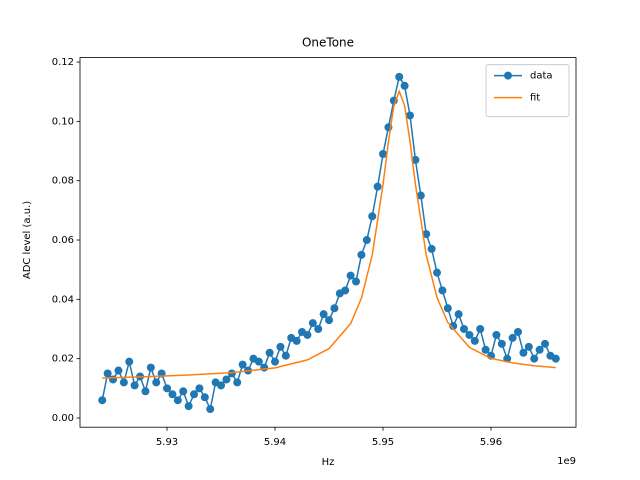  I want to click on x-tick-label: 5.95, so click(383, 442).